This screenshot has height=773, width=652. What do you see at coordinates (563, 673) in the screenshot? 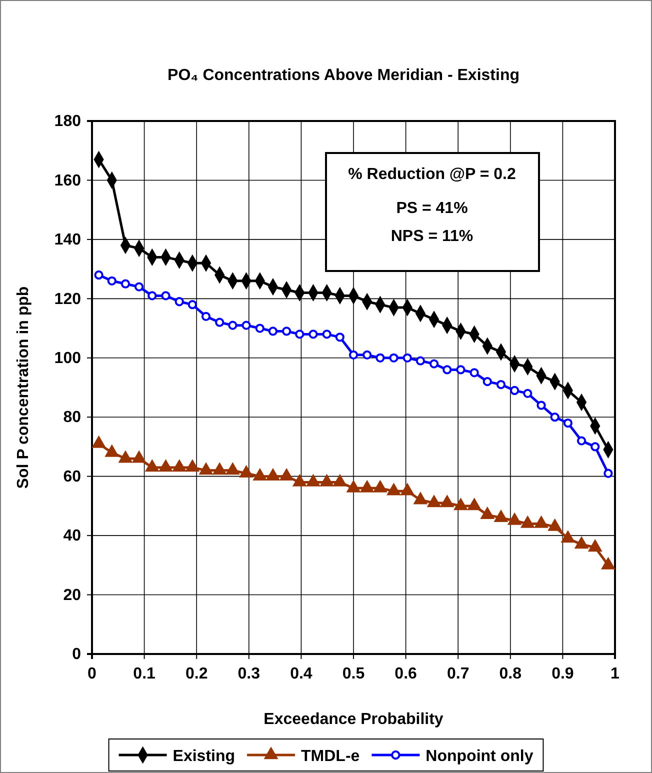
I see `x-tick-label: 0.9` at bounding box center [563, 673].